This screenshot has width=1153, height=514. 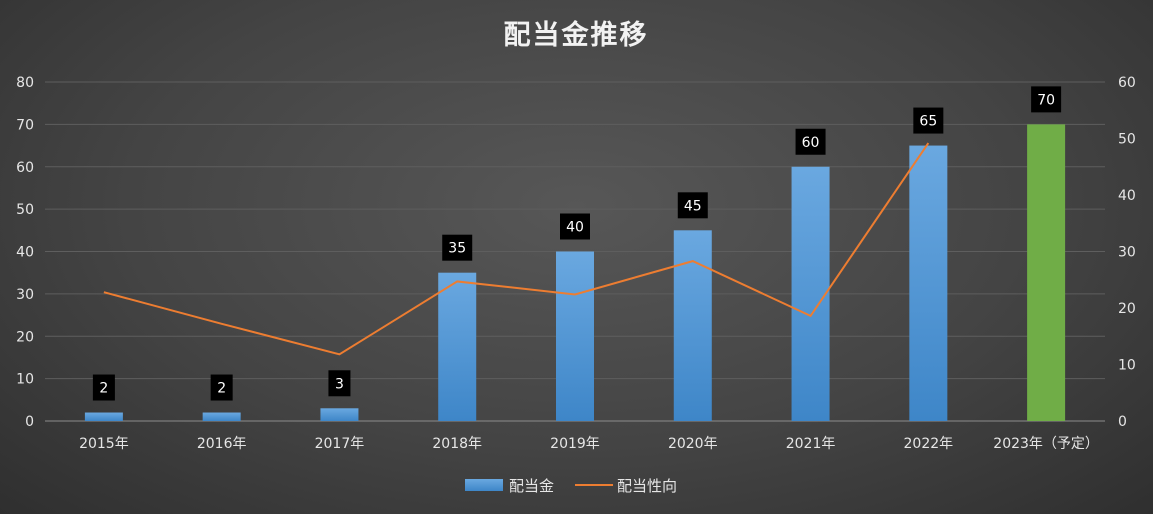 What do you see at coordinates (25, 168) in the screenshot?
I see `y-left-tick-label: 60` at bounding box center [25, 168].